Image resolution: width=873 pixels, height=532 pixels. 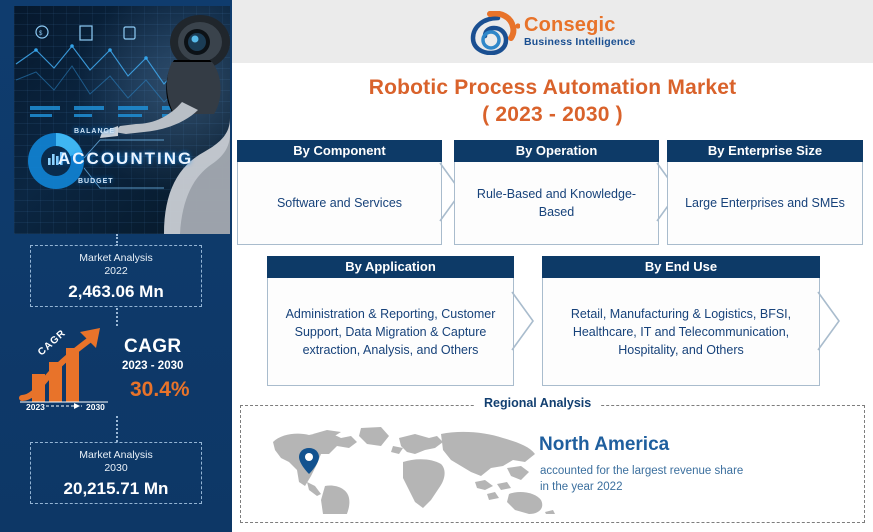 I want to click on location-pin-icon, so click(x=309, y=461).